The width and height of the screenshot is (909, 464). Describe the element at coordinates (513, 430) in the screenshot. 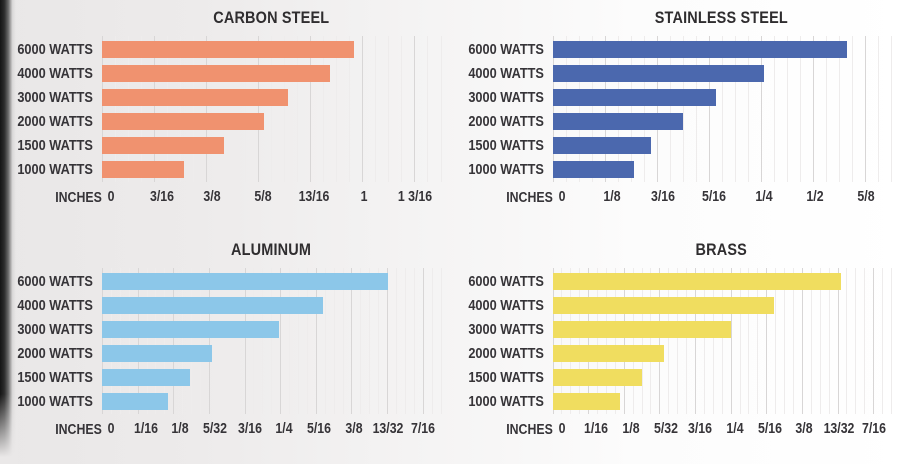

I see `axis-unit-cell: INCHES` at that location.